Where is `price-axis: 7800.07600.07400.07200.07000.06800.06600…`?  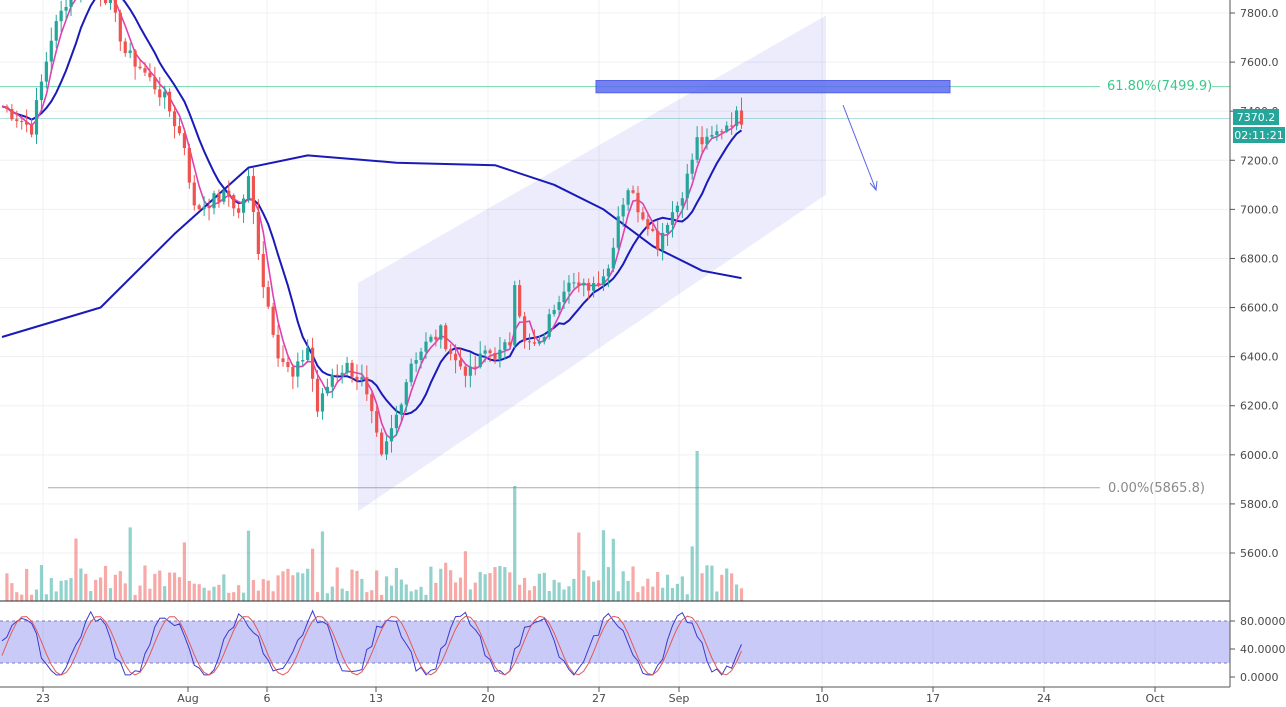 price-axis: 7800.07600.07400.07200.07000.06800.06600… is located at coordinates (1254, 283).